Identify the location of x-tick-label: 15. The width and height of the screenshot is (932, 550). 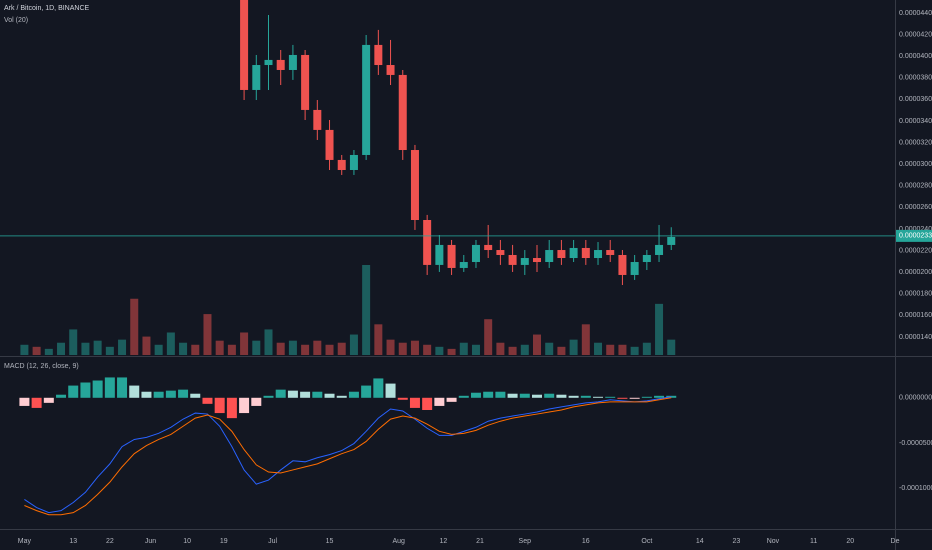
(330, 541).